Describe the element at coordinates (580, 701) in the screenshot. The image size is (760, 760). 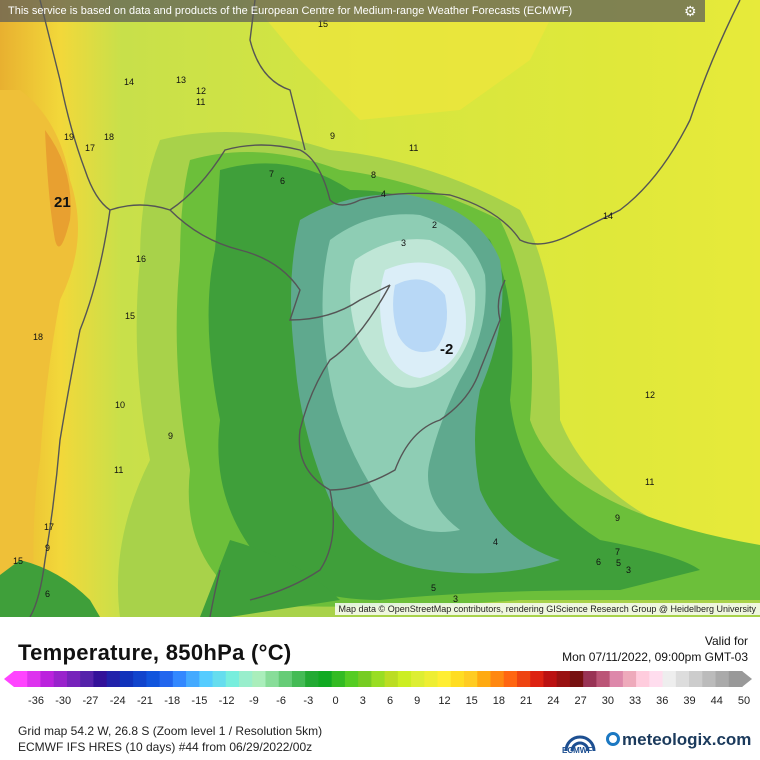
I see `scale-tick-label: 27` at that location.